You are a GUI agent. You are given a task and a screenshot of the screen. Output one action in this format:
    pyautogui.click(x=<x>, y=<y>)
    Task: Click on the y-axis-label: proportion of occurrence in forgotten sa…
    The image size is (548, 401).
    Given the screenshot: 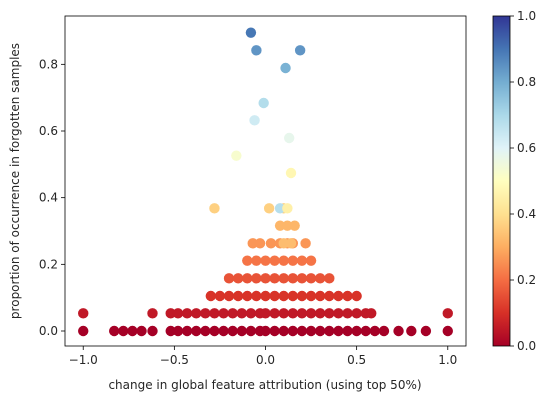 What is the action you would take?
    pyautogui.click(x=15, y=181)
    